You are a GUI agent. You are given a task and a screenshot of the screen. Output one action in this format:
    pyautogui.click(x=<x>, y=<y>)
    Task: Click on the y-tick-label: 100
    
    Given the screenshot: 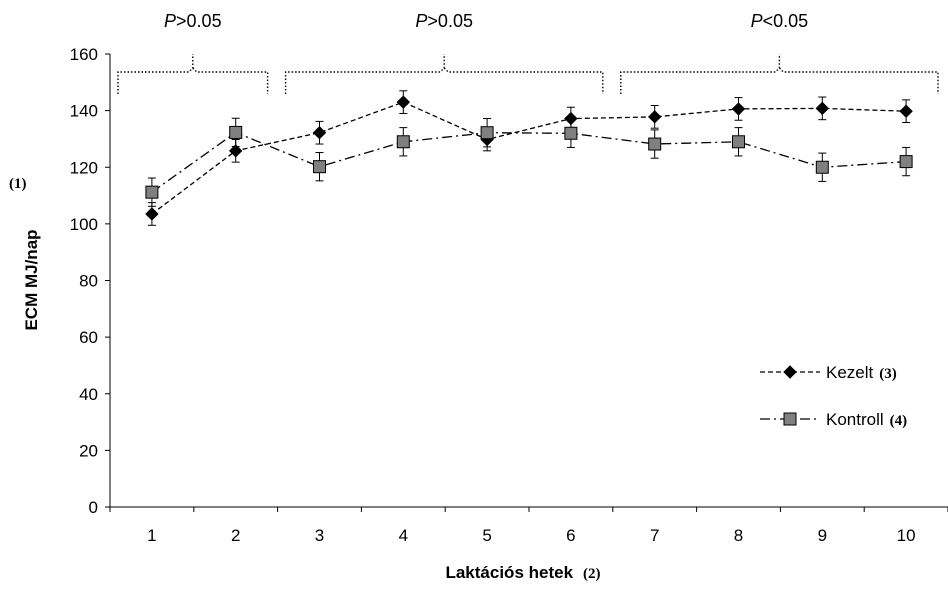 What is the action you would take?
    pyautogui.click(x=84, y=224)
    